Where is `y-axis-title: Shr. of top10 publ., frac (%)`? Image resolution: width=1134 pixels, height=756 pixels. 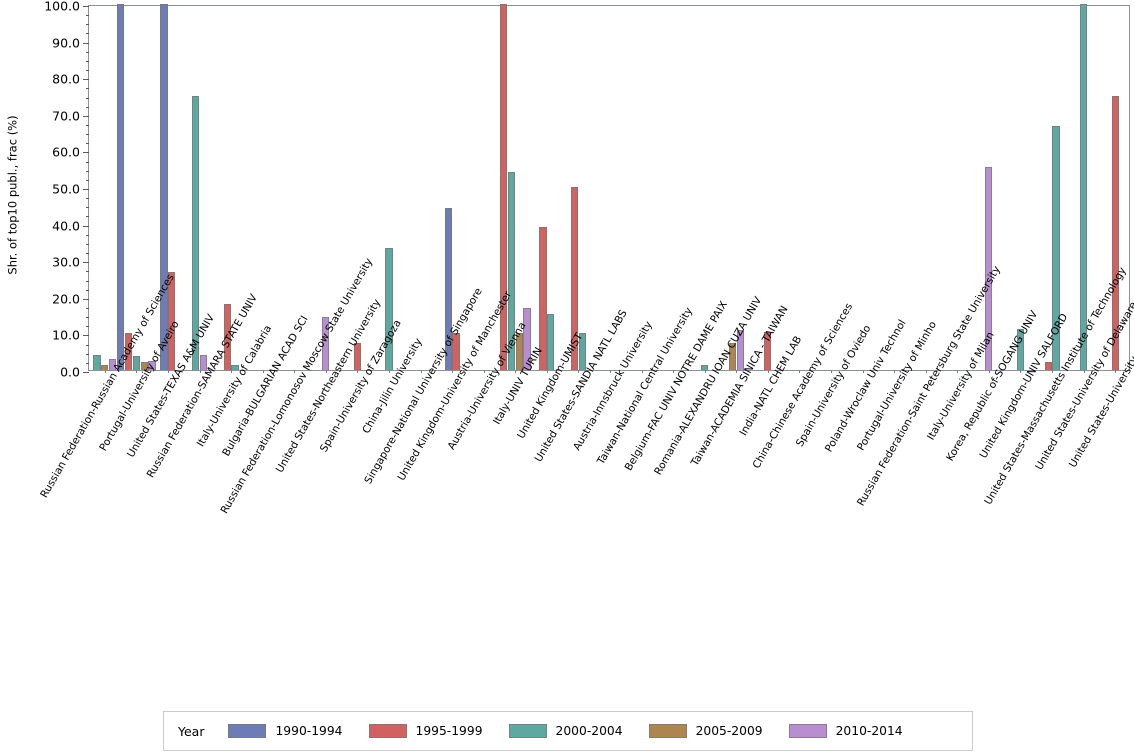 y-axis-title: Shr. of top10 publ., frac (%) is located at coordinates (13, 195).